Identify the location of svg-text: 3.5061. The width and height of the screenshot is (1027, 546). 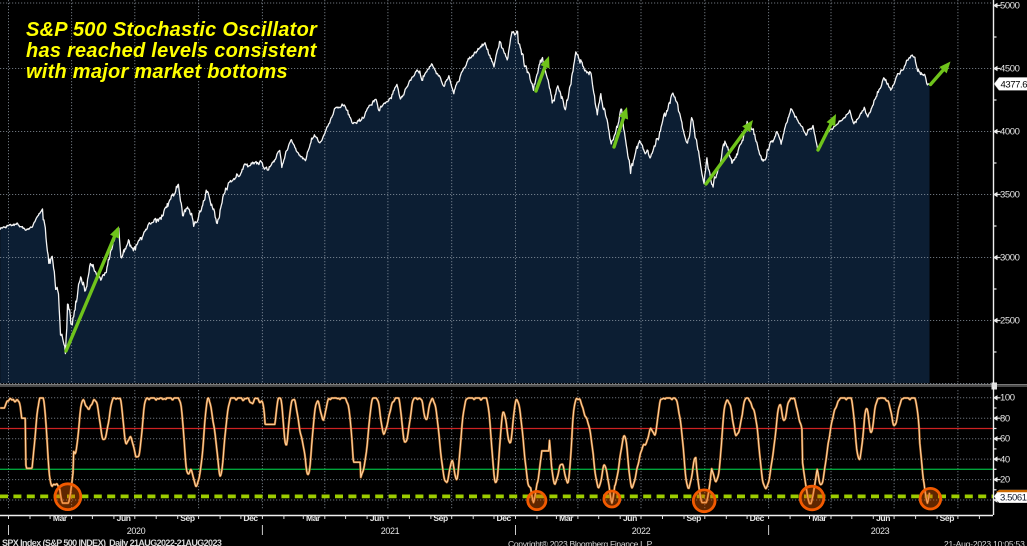
(1013, 498).